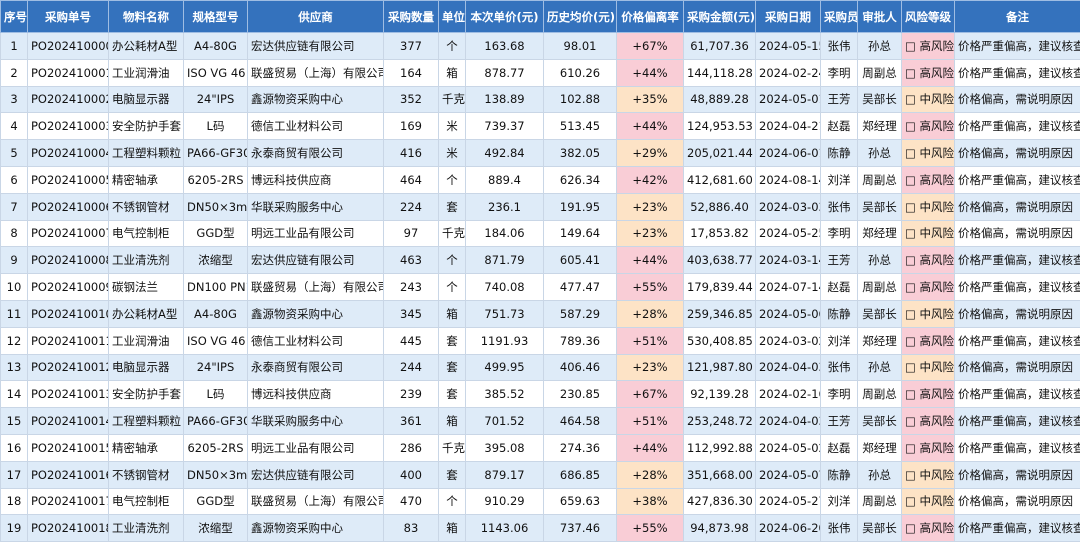  What do you see at coordinates (580, 421) in the screenshot?
I see `table-cell: 464.58` at bounding box center [580, 421].